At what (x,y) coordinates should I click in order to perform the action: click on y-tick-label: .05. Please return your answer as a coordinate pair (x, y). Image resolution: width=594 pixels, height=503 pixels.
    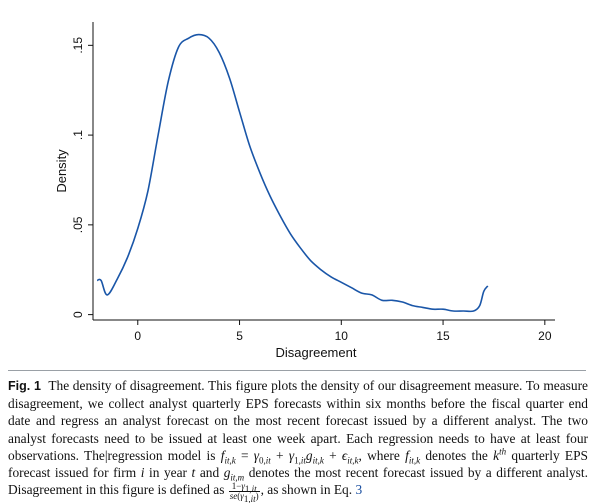
    Looking at the image, I should click on (78, 224).